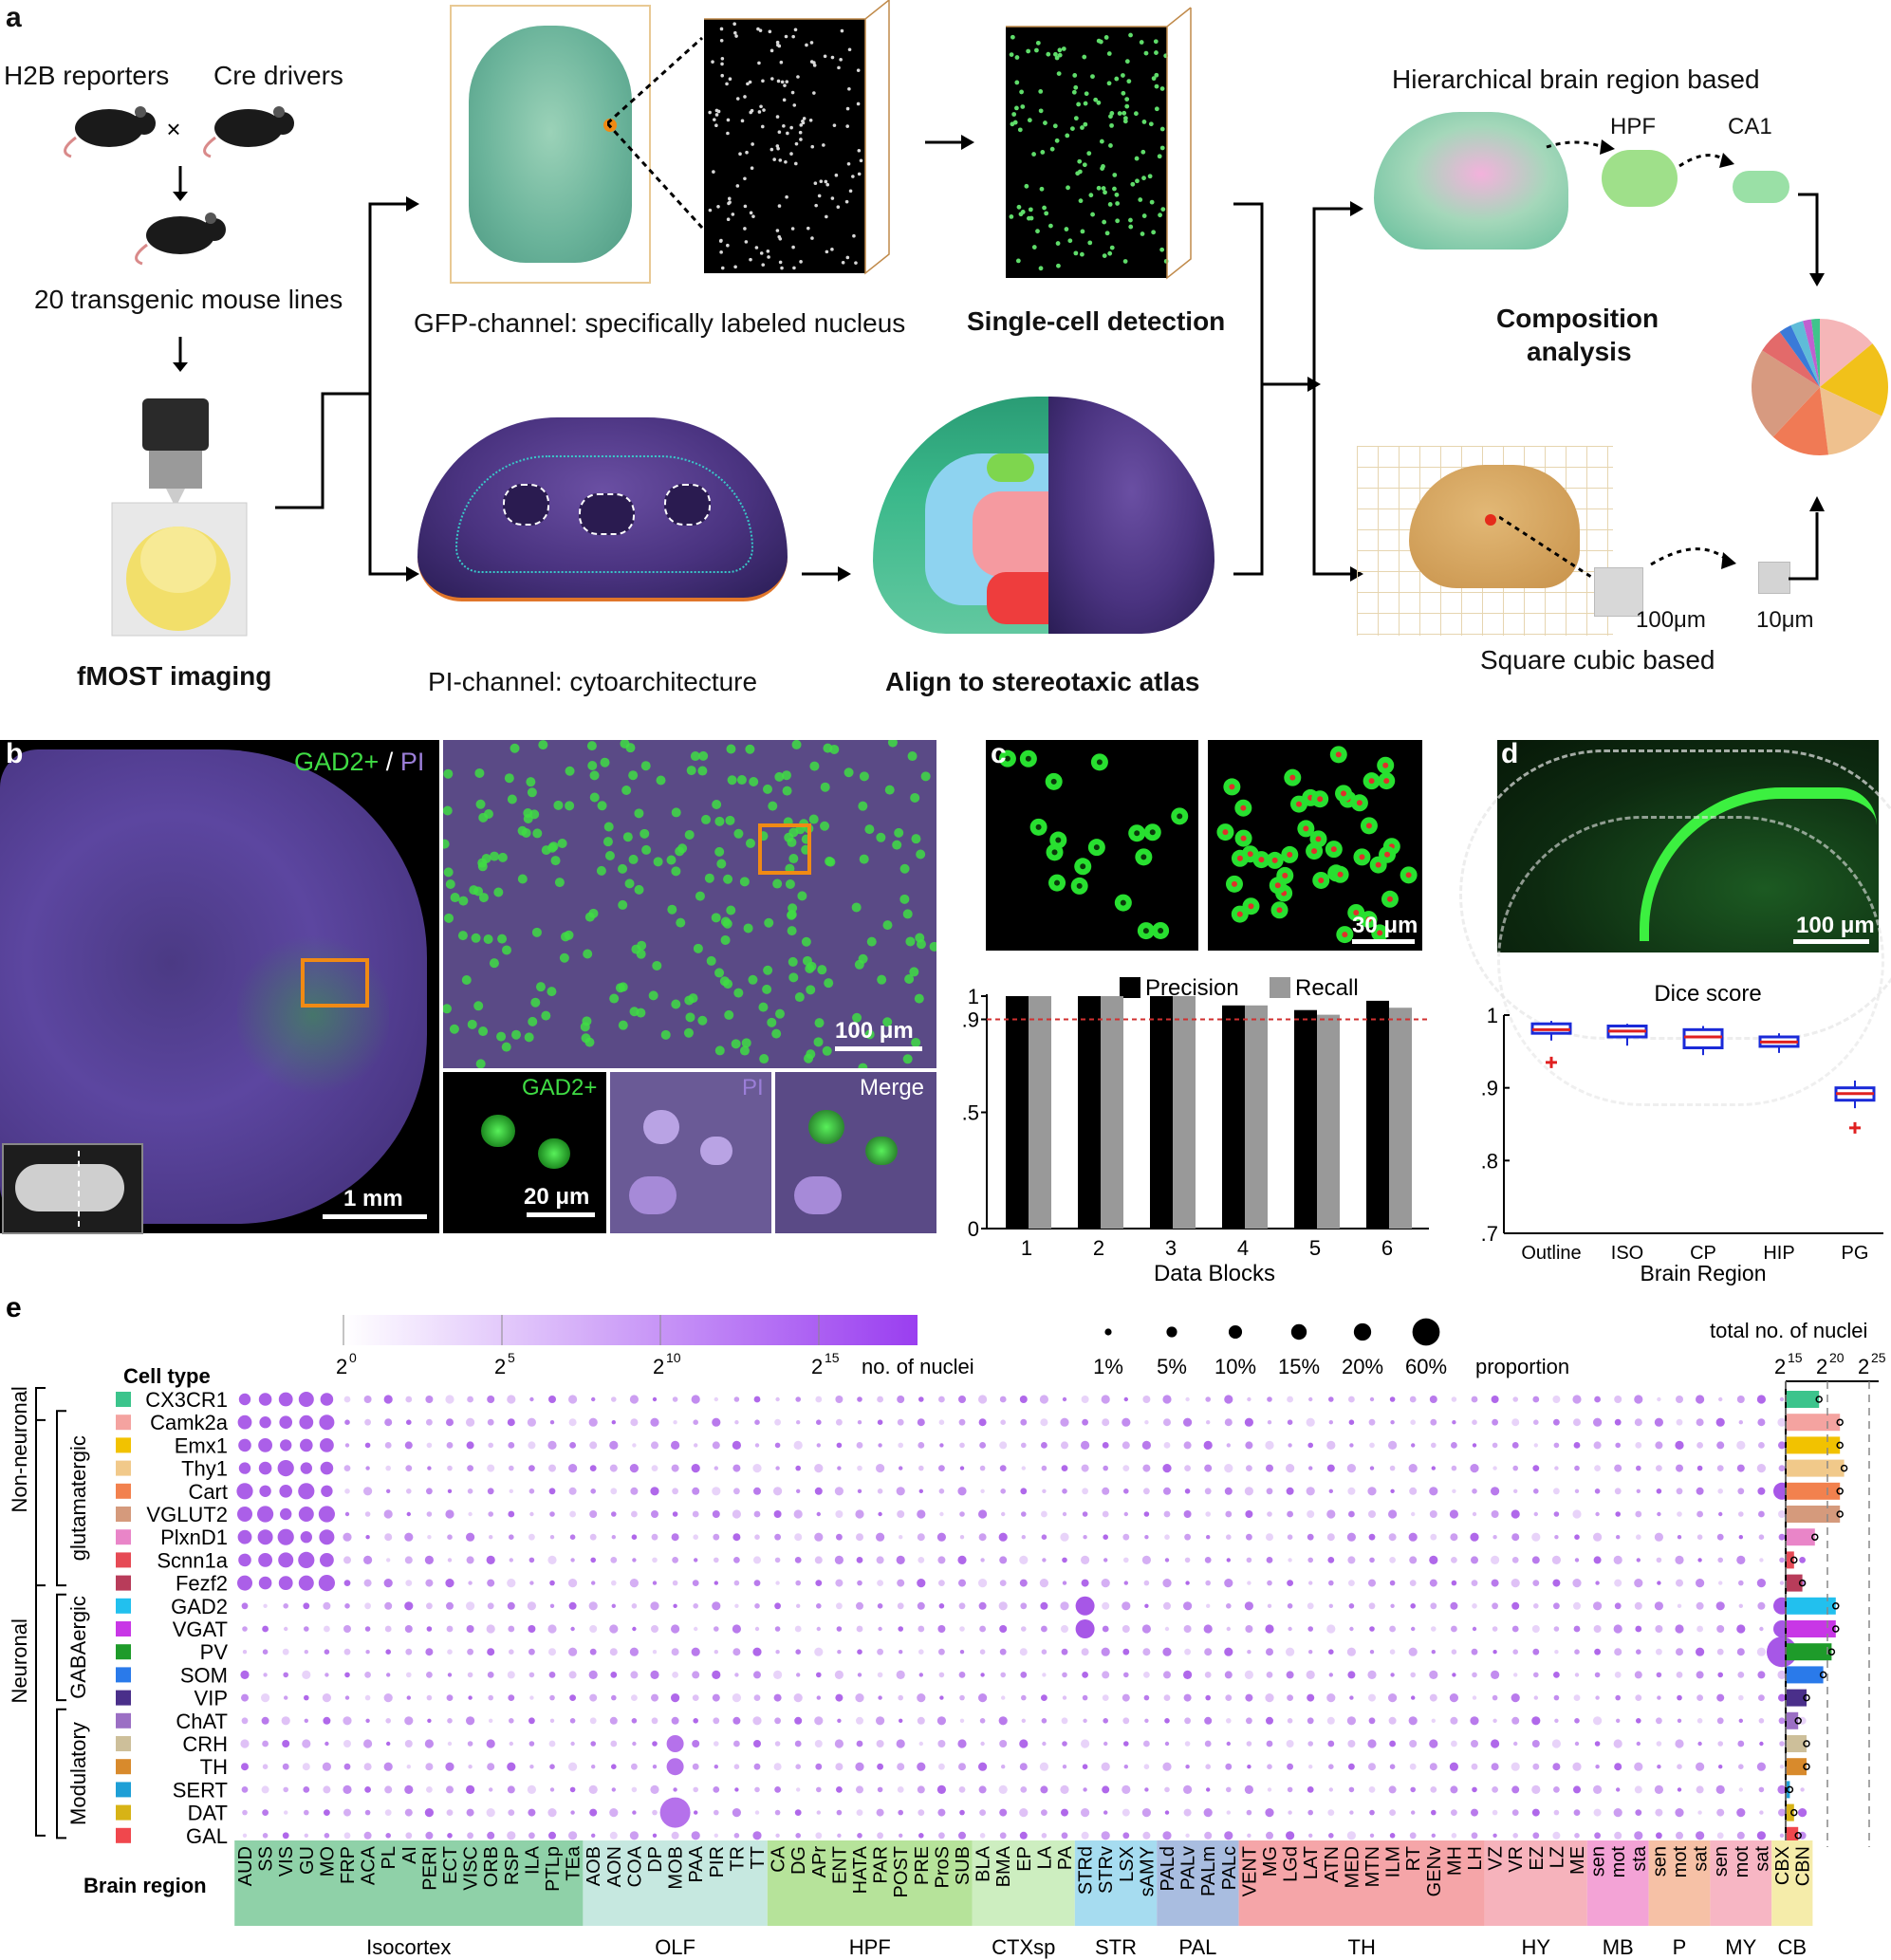 The image size is (1891, 1960). What do you see at coordinates (201, 1445) in the screenshot?
I see `cell-type-label: Emx1` at bounding box center [201, 1445].